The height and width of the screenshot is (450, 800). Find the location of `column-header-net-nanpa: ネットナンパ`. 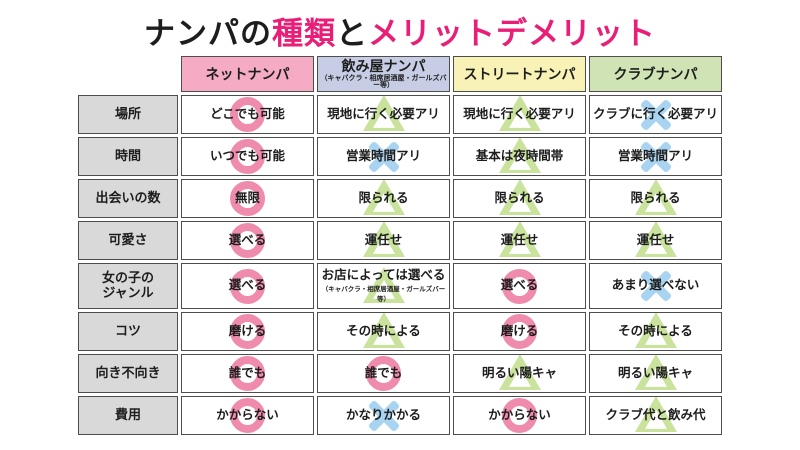

column-header-net-nanpa: ネットナンパ is located at coordinates (247, 74).